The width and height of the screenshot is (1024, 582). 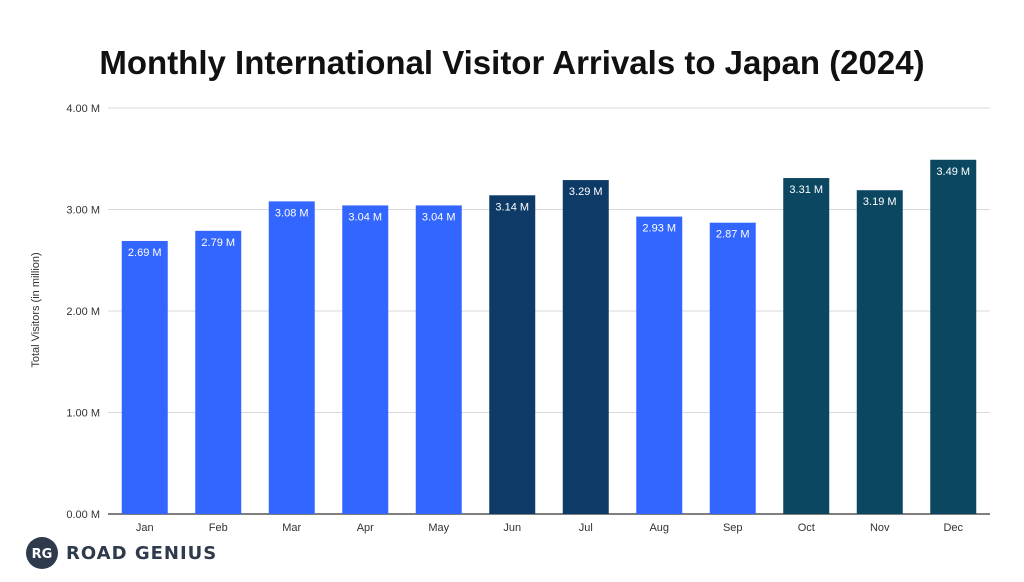 I want to click on y-axis-label: Total Visitors (in million), so click(x=36, y=310).